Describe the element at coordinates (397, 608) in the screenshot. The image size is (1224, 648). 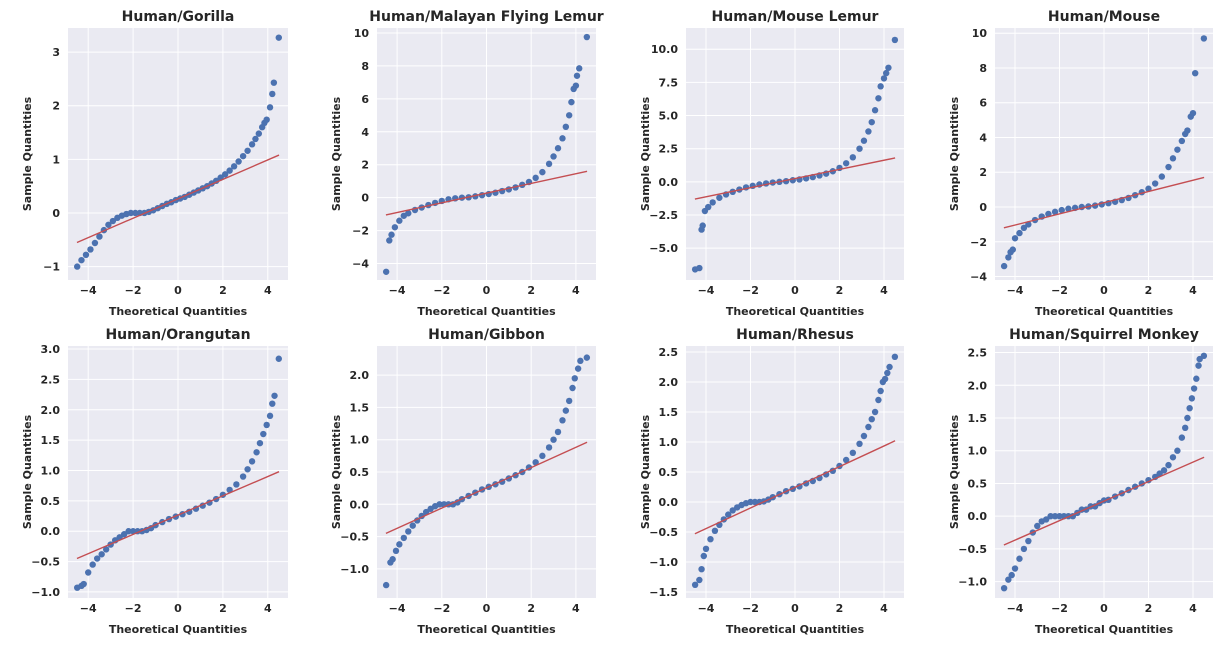
I see `x-tick-label: −4` at that location.